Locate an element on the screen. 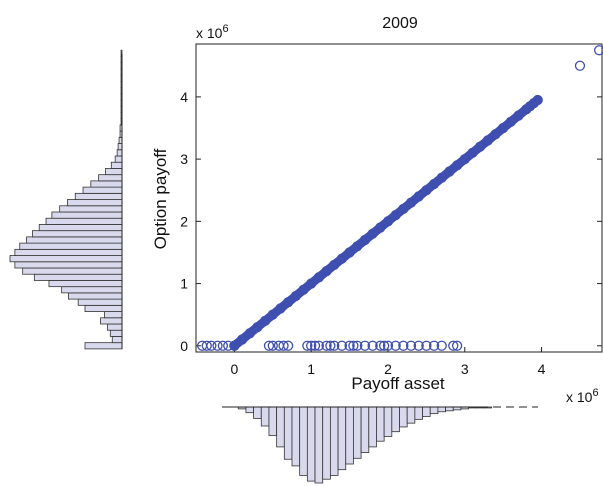 This screenshot has width=603, height=486. y-axis-label: Option payoff is located at coordinates (160, 198).